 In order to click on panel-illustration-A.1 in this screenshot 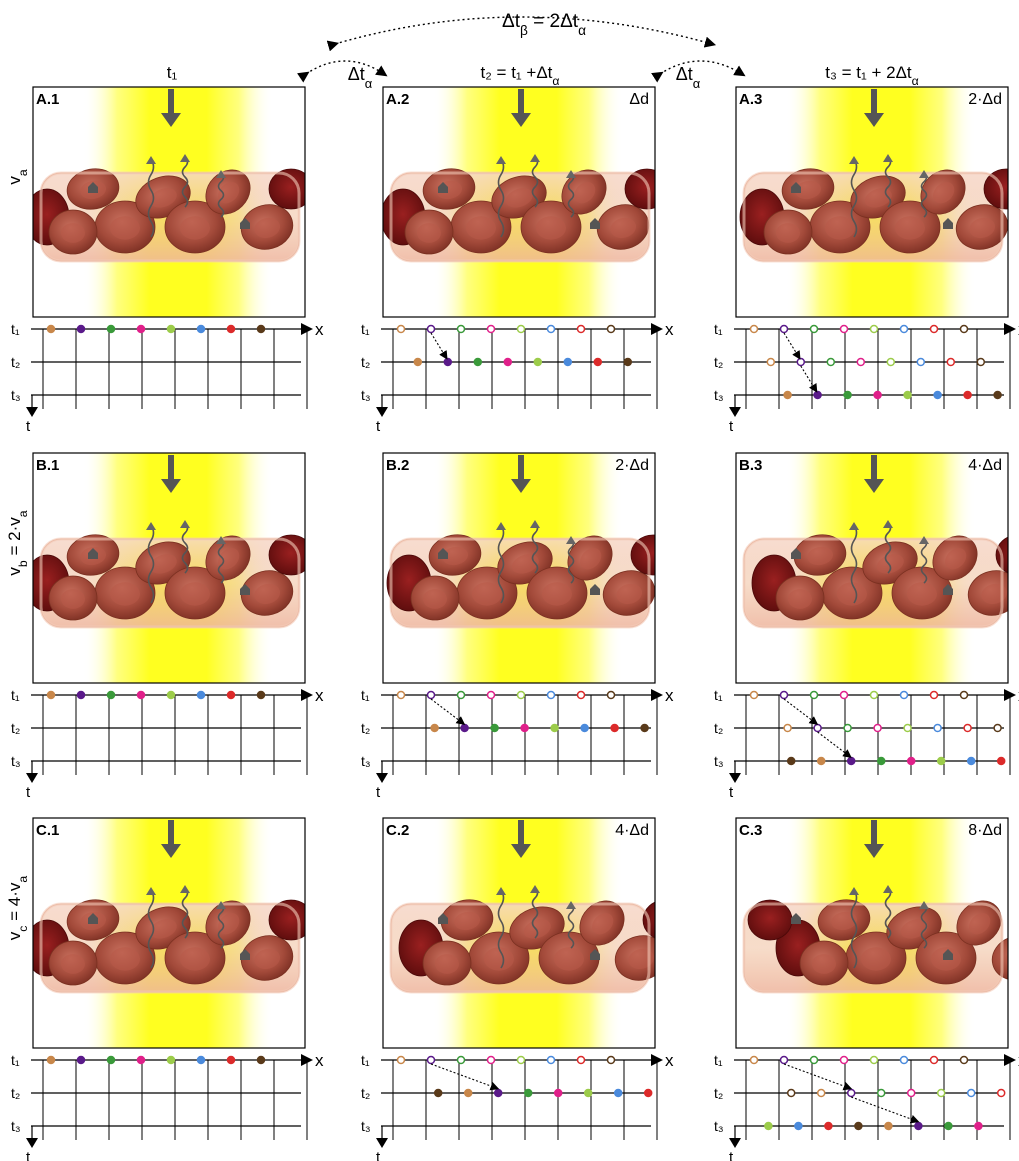, I will do `click(169, 202)`.